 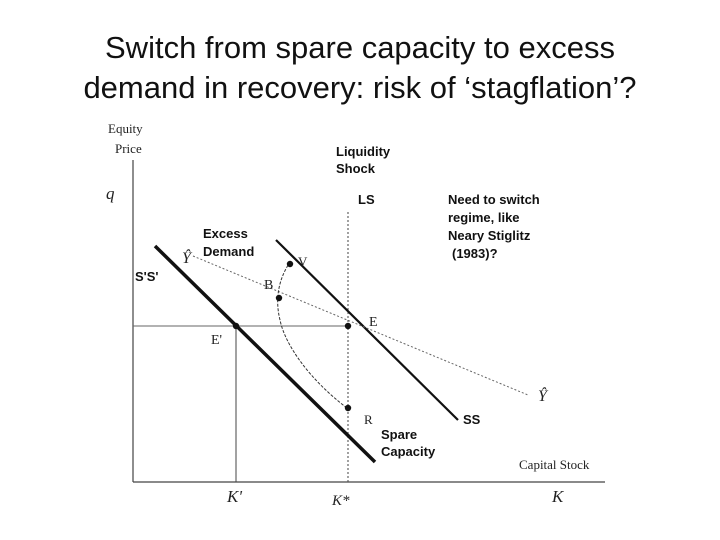 What do you see at coordinates (187, 257) in the screenshot?
I see `y-hat-label-left: Ŷ` at bounding box center [187, 257].